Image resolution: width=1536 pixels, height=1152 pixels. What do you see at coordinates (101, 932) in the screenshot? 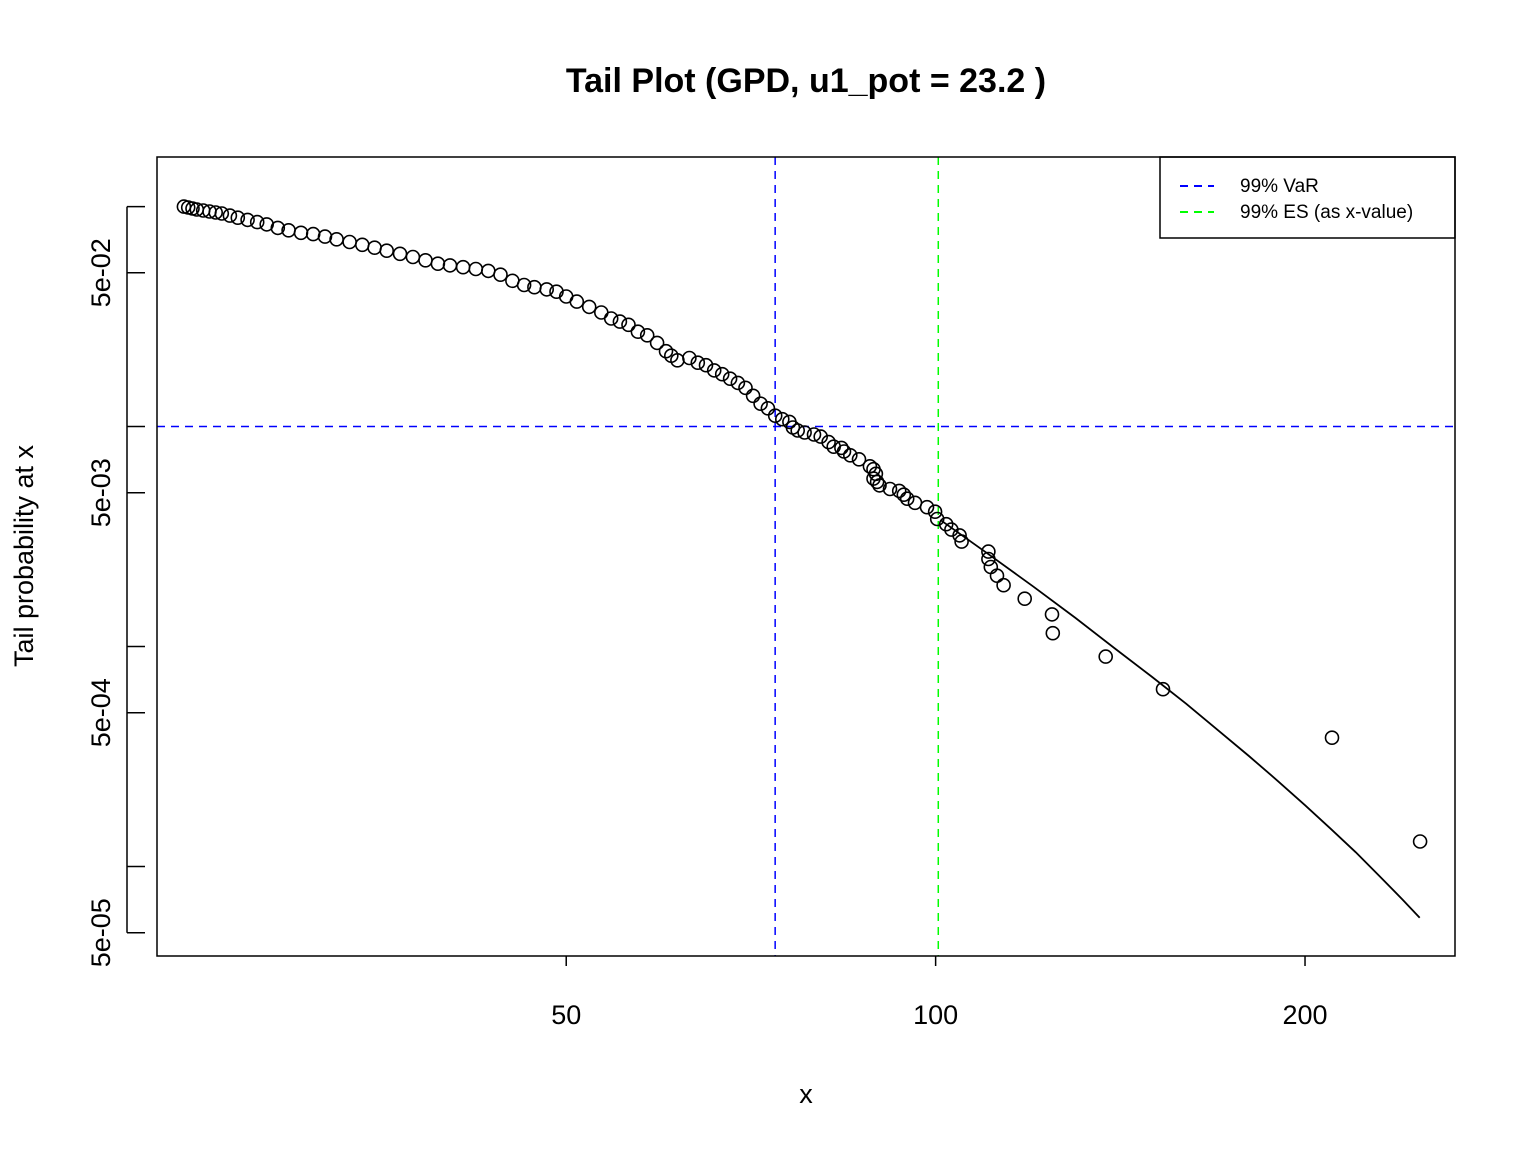
I see `y-tick-label: 5e-05` at bounding box center [101, 932].